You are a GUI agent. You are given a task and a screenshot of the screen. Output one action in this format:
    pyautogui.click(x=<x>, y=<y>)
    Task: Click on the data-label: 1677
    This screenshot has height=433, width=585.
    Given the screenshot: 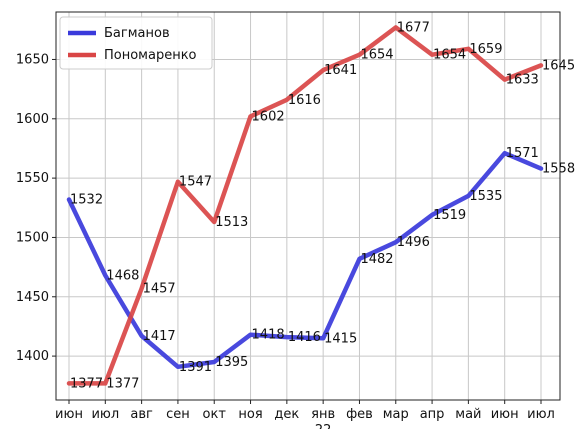 What is the action you would take?
    pyautogui.click(x=413, y=27)
    